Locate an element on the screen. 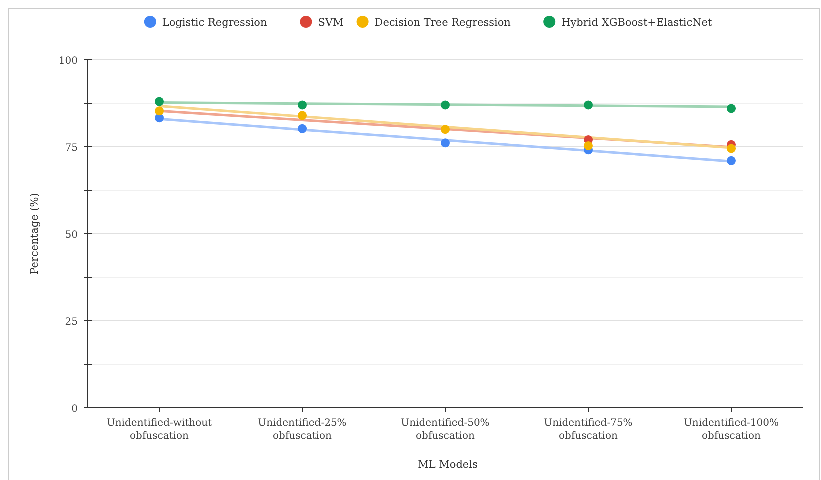 Image resolution: width=821 pixels, height=480 pixels. legend-label: Decision Tree Regression is located at coordinates (443, 23).